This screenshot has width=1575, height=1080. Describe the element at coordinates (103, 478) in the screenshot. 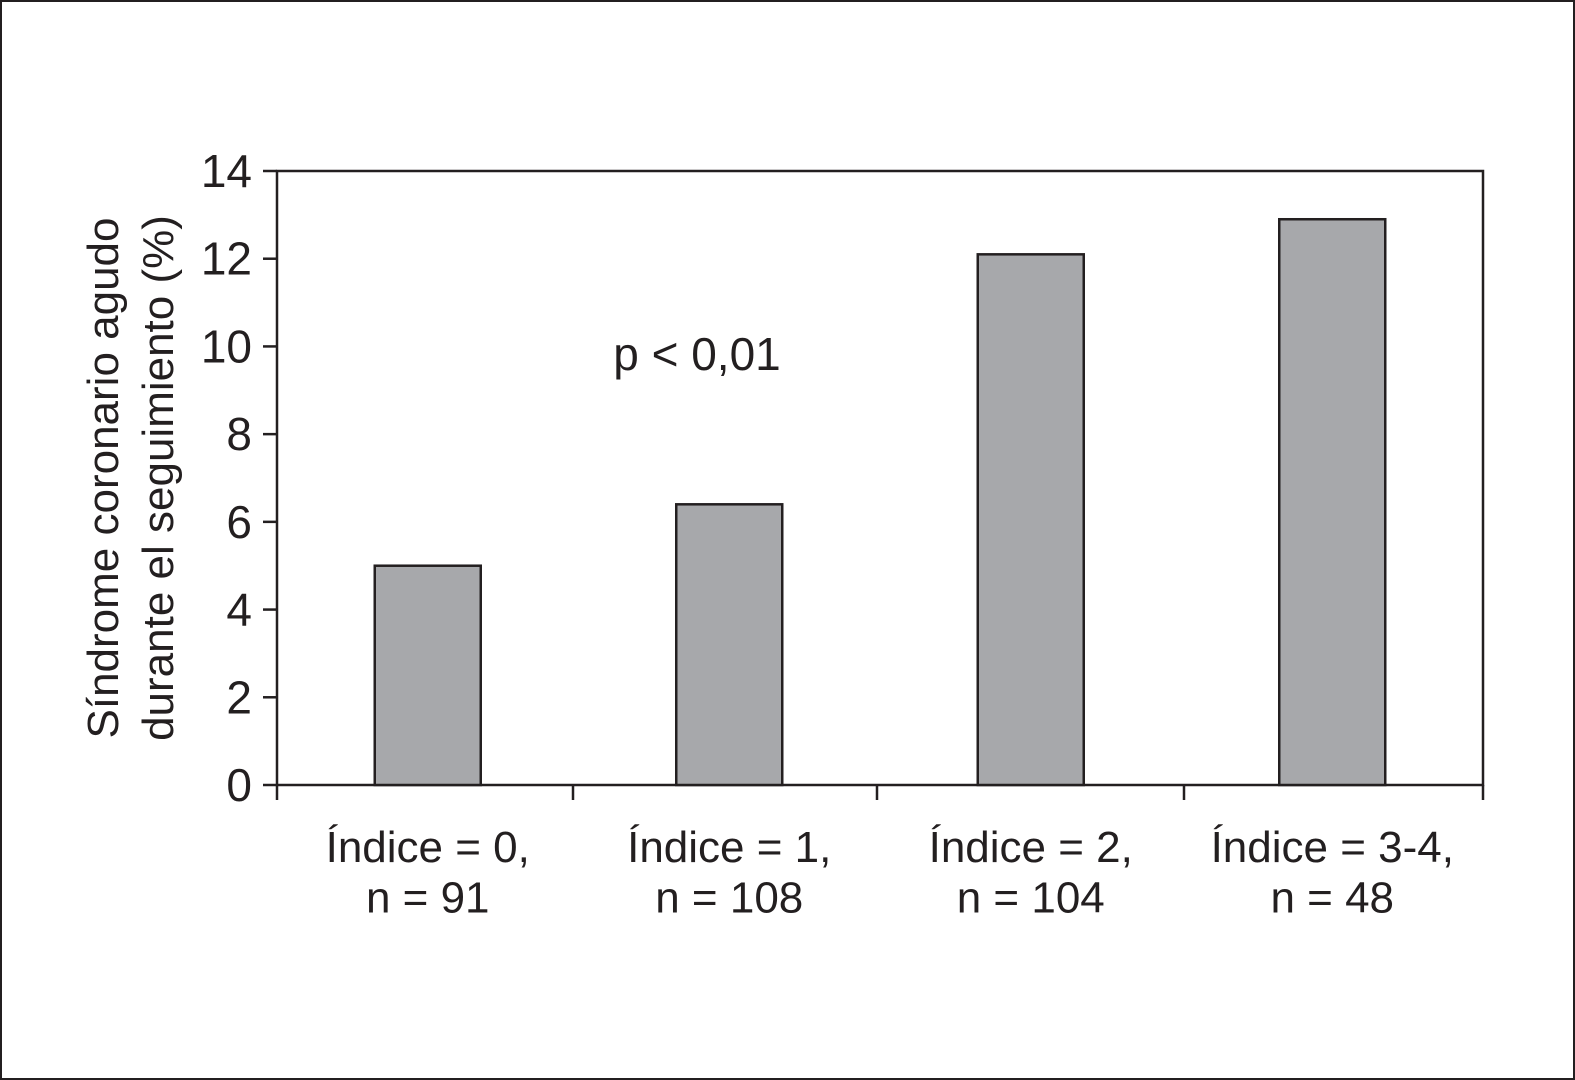

I see `y-label-line: Síndrome coronario agudo` at that location.